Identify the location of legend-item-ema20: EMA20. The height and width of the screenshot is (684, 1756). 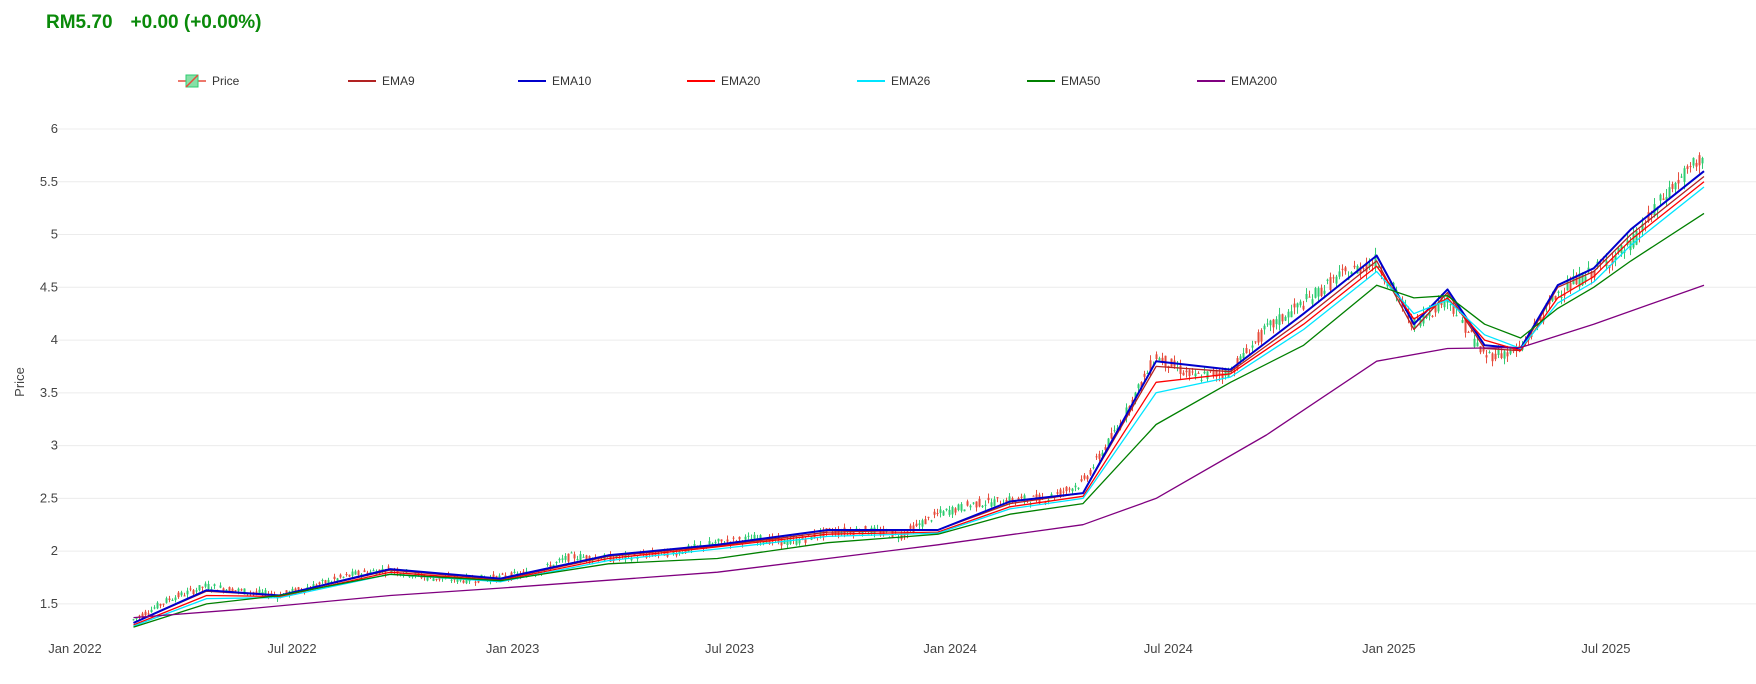
(723, 81).